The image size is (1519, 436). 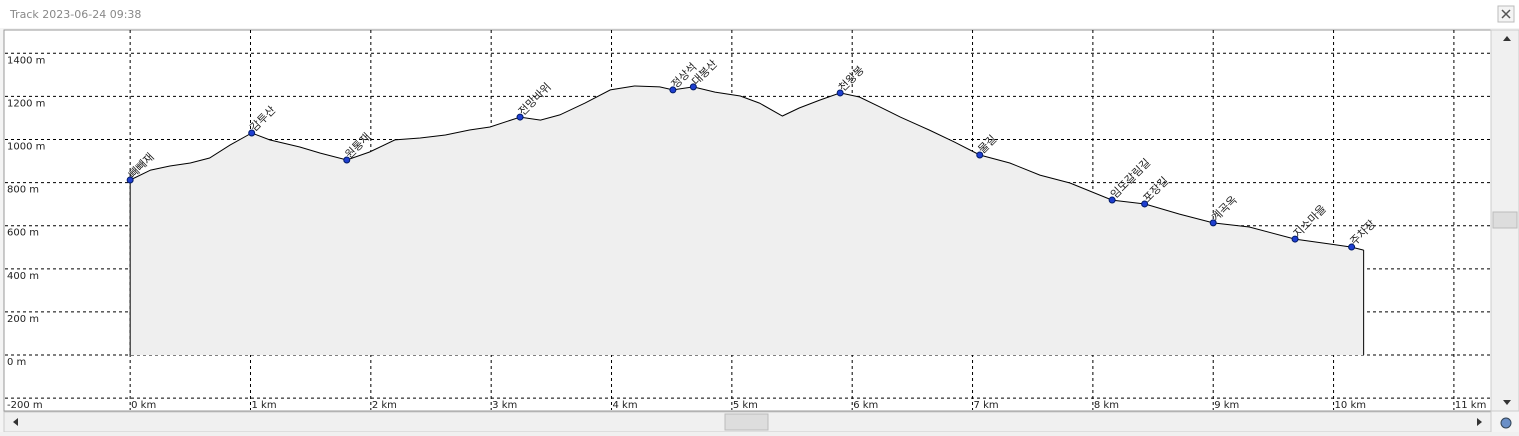 I want to click on status-icon, so click(x=1506, y=423).